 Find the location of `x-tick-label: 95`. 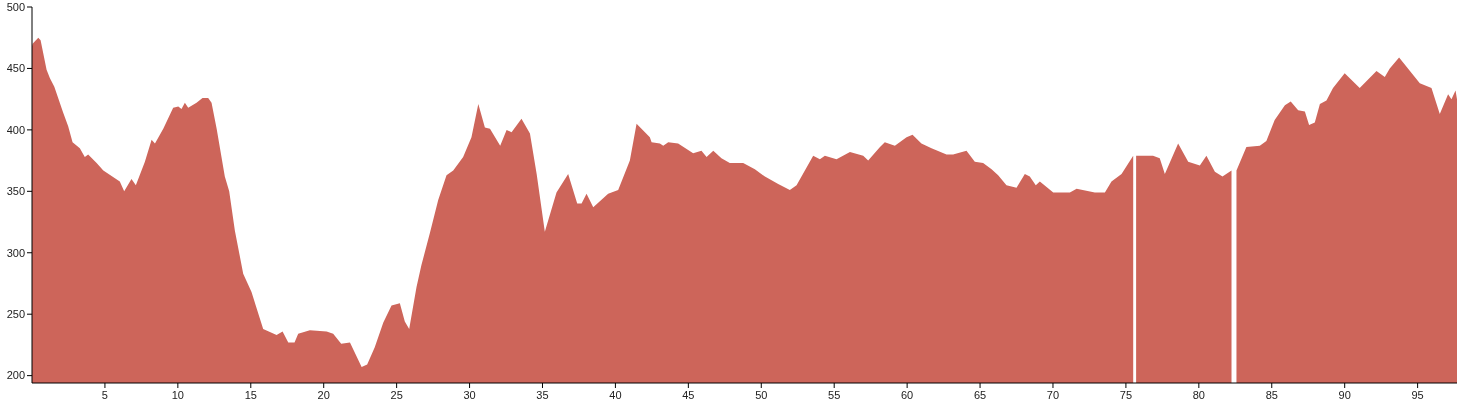

x-tick-label: 95 is located at coordinates (1417, 395).